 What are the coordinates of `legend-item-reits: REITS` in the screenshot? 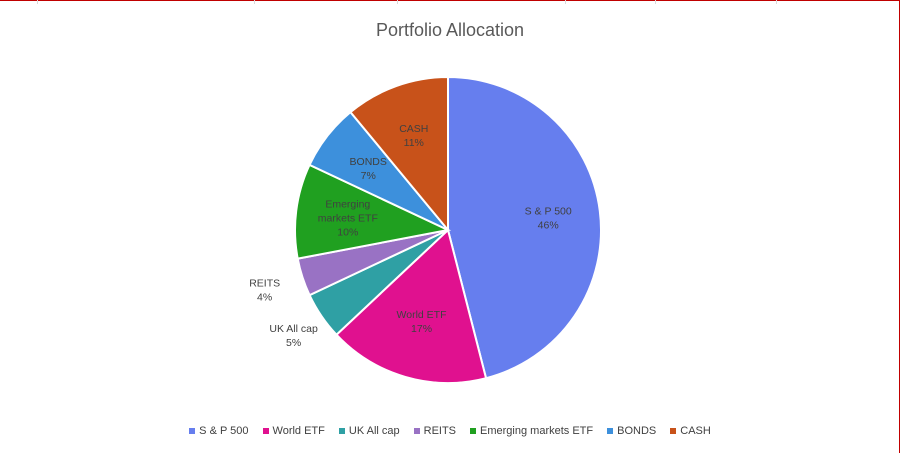 It's located at (435, 431).